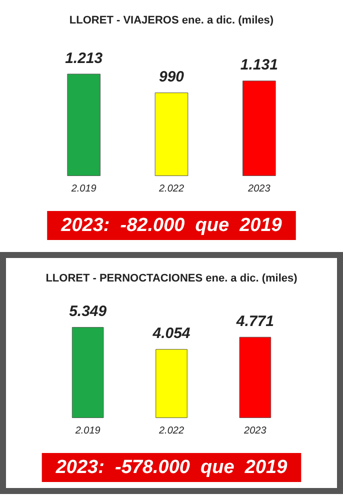 The image size is (343, 500). I want to click on data-label: 4.771, so click(254, 321).